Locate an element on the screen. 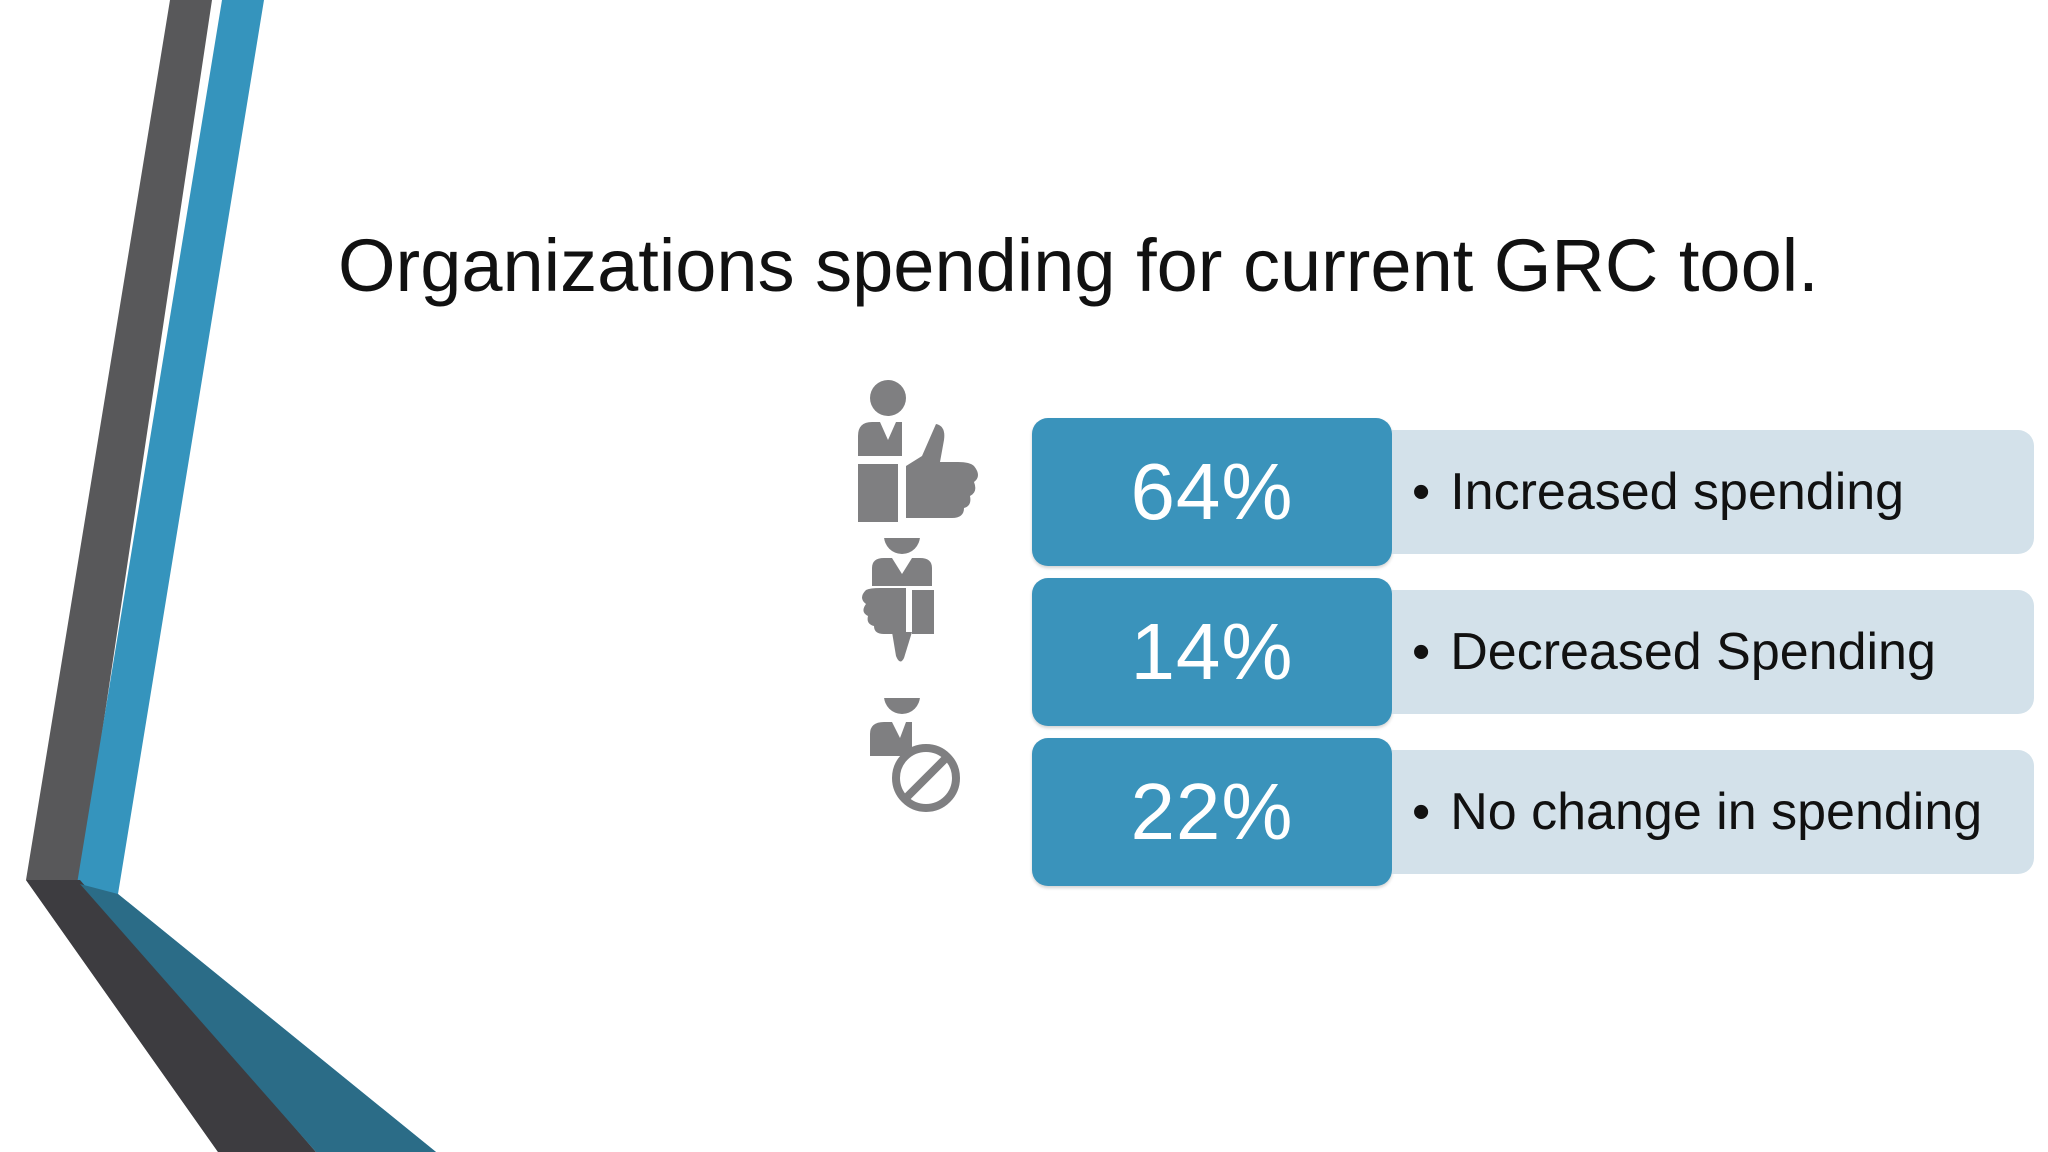 The height and width of the screenshot is (1152, 2048). person-no-change-icon is located at coordinates (915, 755).